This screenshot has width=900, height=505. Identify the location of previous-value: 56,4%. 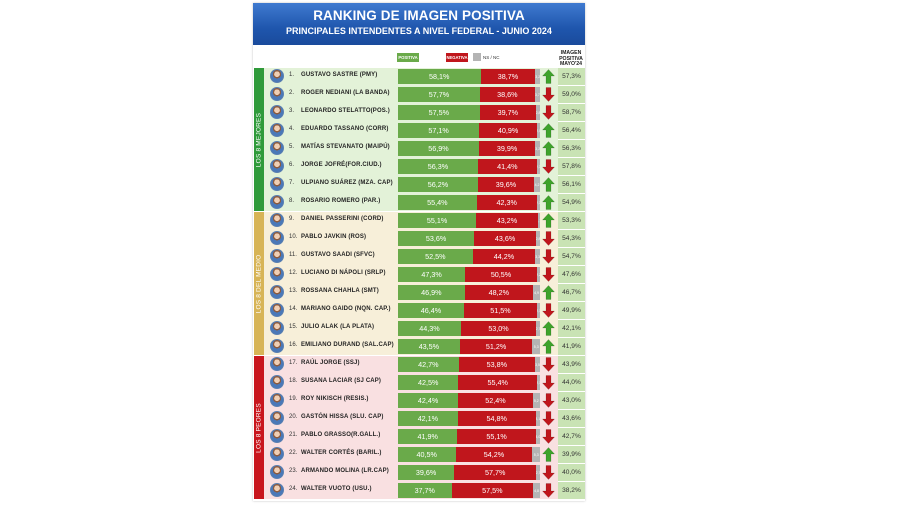
(571, 130).